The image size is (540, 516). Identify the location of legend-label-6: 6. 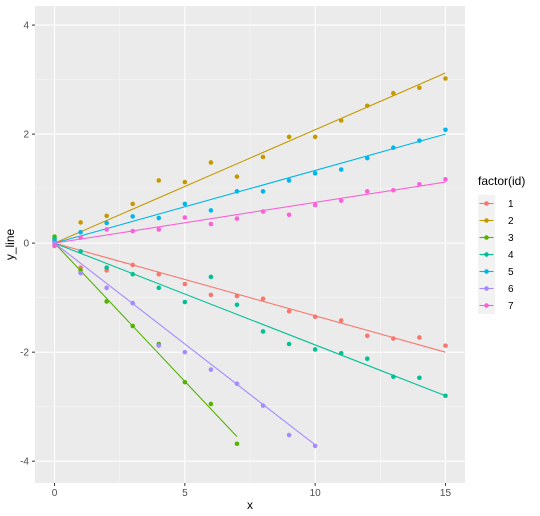
(511, 289).